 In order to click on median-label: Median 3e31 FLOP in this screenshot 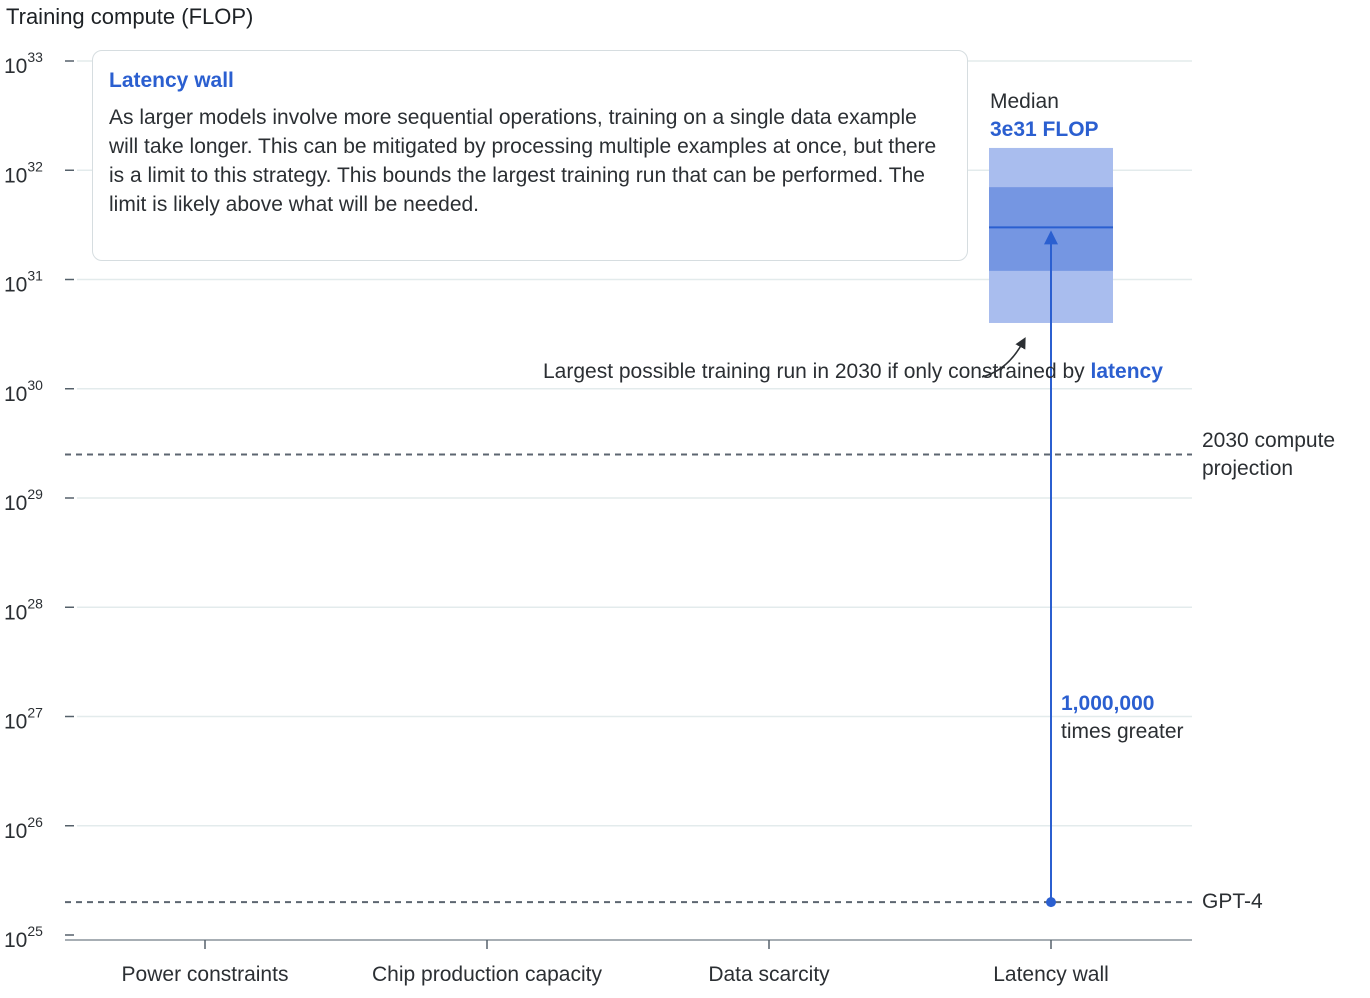, I will do `click(1044, 116)`.